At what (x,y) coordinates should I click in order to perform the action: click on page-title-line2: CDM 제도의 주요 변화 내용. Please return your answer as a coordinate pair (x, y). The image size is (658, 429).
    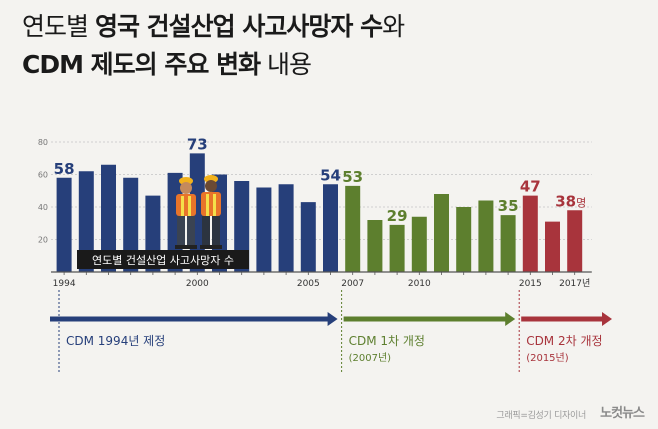
    Looking at the image, I should click on (167, 65).